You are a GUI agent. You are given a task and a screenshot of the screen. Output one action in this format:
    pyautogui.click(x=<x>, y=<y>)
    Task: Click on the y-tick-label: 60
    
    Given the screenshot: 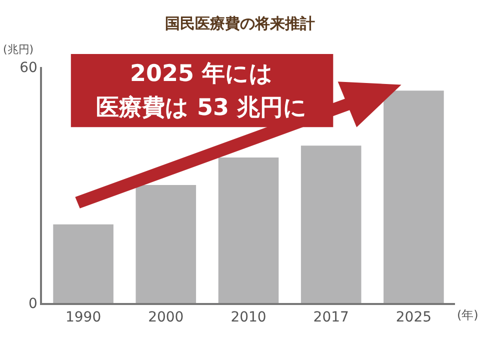 What is the action you would take?
    pyautogui.click(x=29, y=68)
    